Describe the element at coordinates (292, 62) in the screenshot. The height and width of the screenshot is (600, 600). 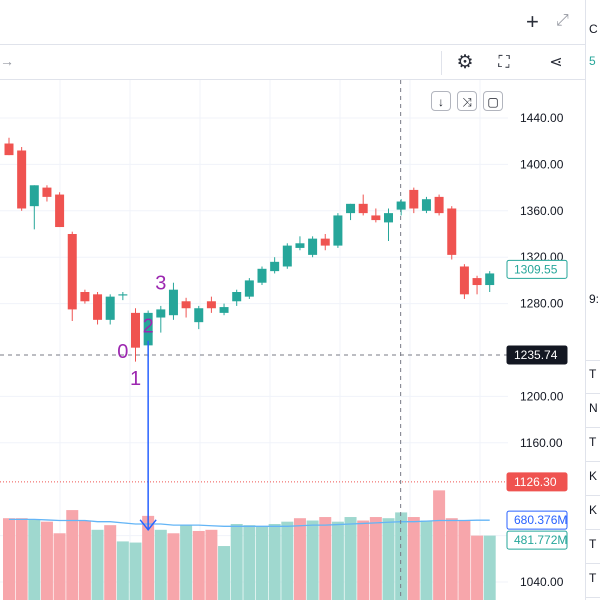
I see `chart-toolbar: → ⚙ ⛶ ⋖` at that location.